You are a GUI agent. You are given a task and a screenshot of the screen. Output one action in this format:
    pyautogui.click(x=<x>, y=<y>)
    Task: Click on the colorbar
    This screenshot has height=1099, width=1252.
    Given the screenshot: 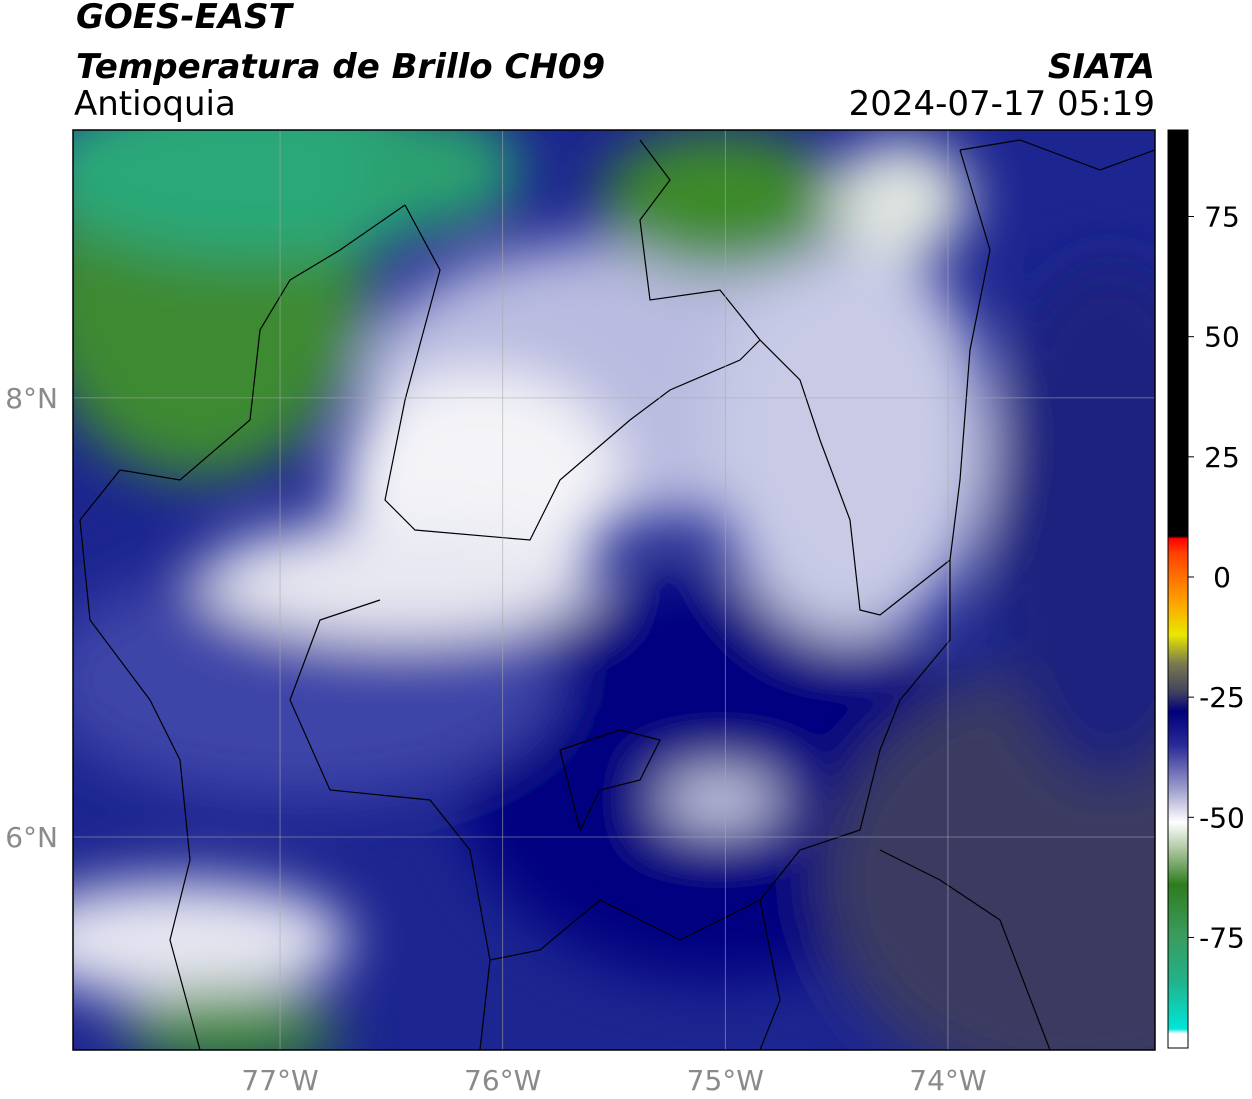 What is the action you would take?
    pyautogui.click(x=1178, y=589)
    